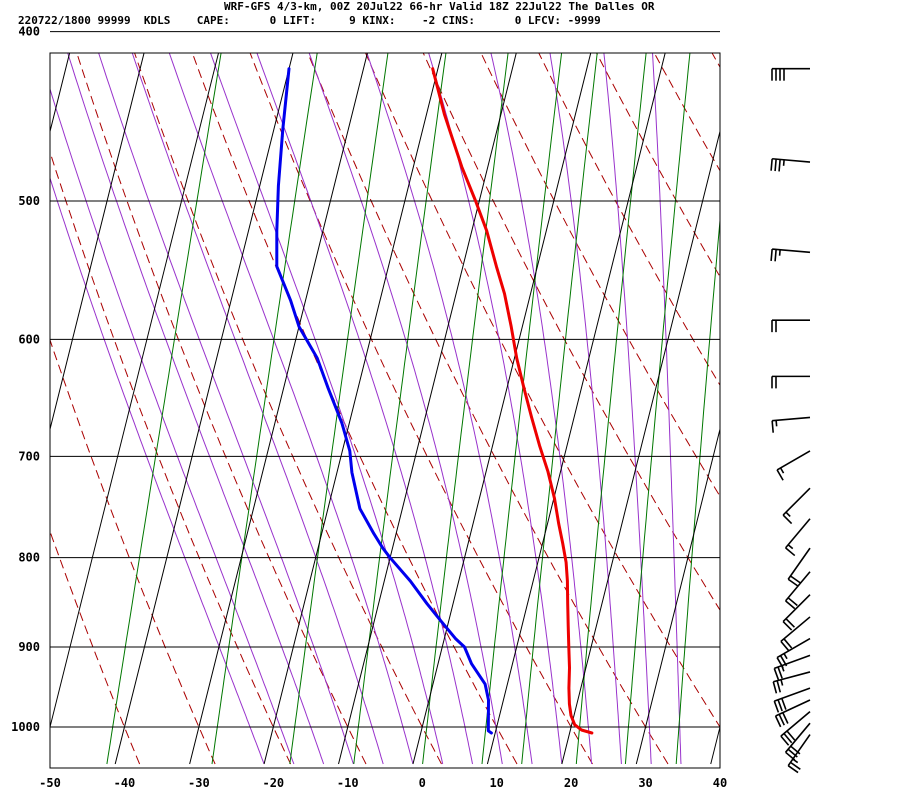 The height and width of the screenshot is (800, 900). I want to click on x-tick-label: -50, so click(50, 783).